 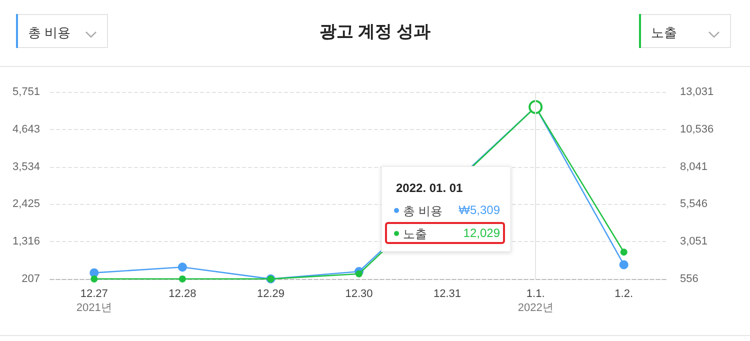 What do you see at coordinates (375, 31) in the screenshot?
I see `chart-title: 광고 계정 성과` at bounding box center [375, 31].